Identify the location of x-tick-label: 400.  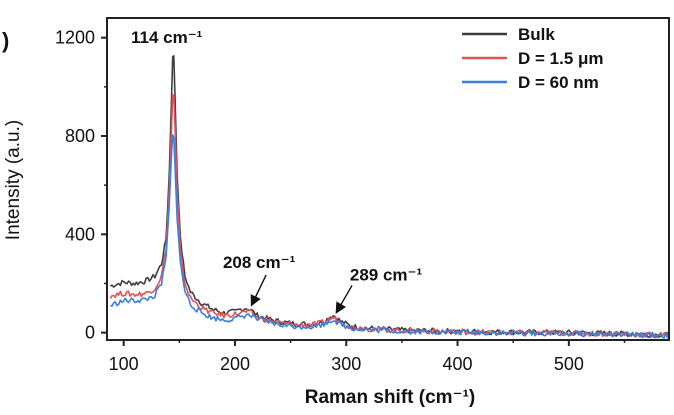
(458, 364).